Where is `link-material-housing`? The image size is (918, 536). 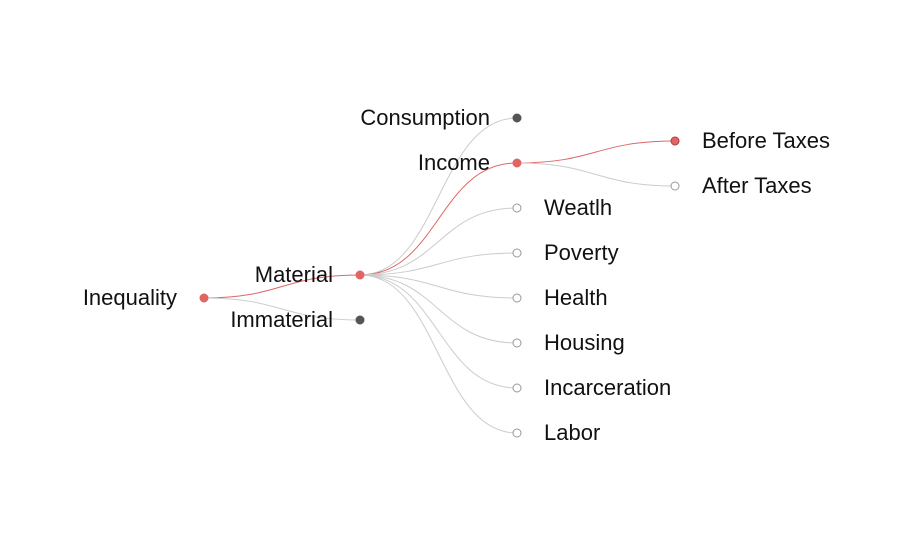 link-material-housing is located at coordinates (438, 309).